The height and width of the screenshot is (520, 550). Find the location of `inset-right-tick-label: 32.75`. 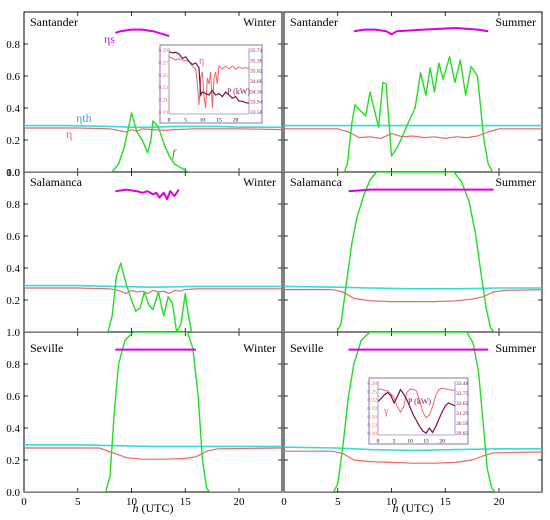

inset-right-tick-label: 32.75 is located at coordinates (462, 394).